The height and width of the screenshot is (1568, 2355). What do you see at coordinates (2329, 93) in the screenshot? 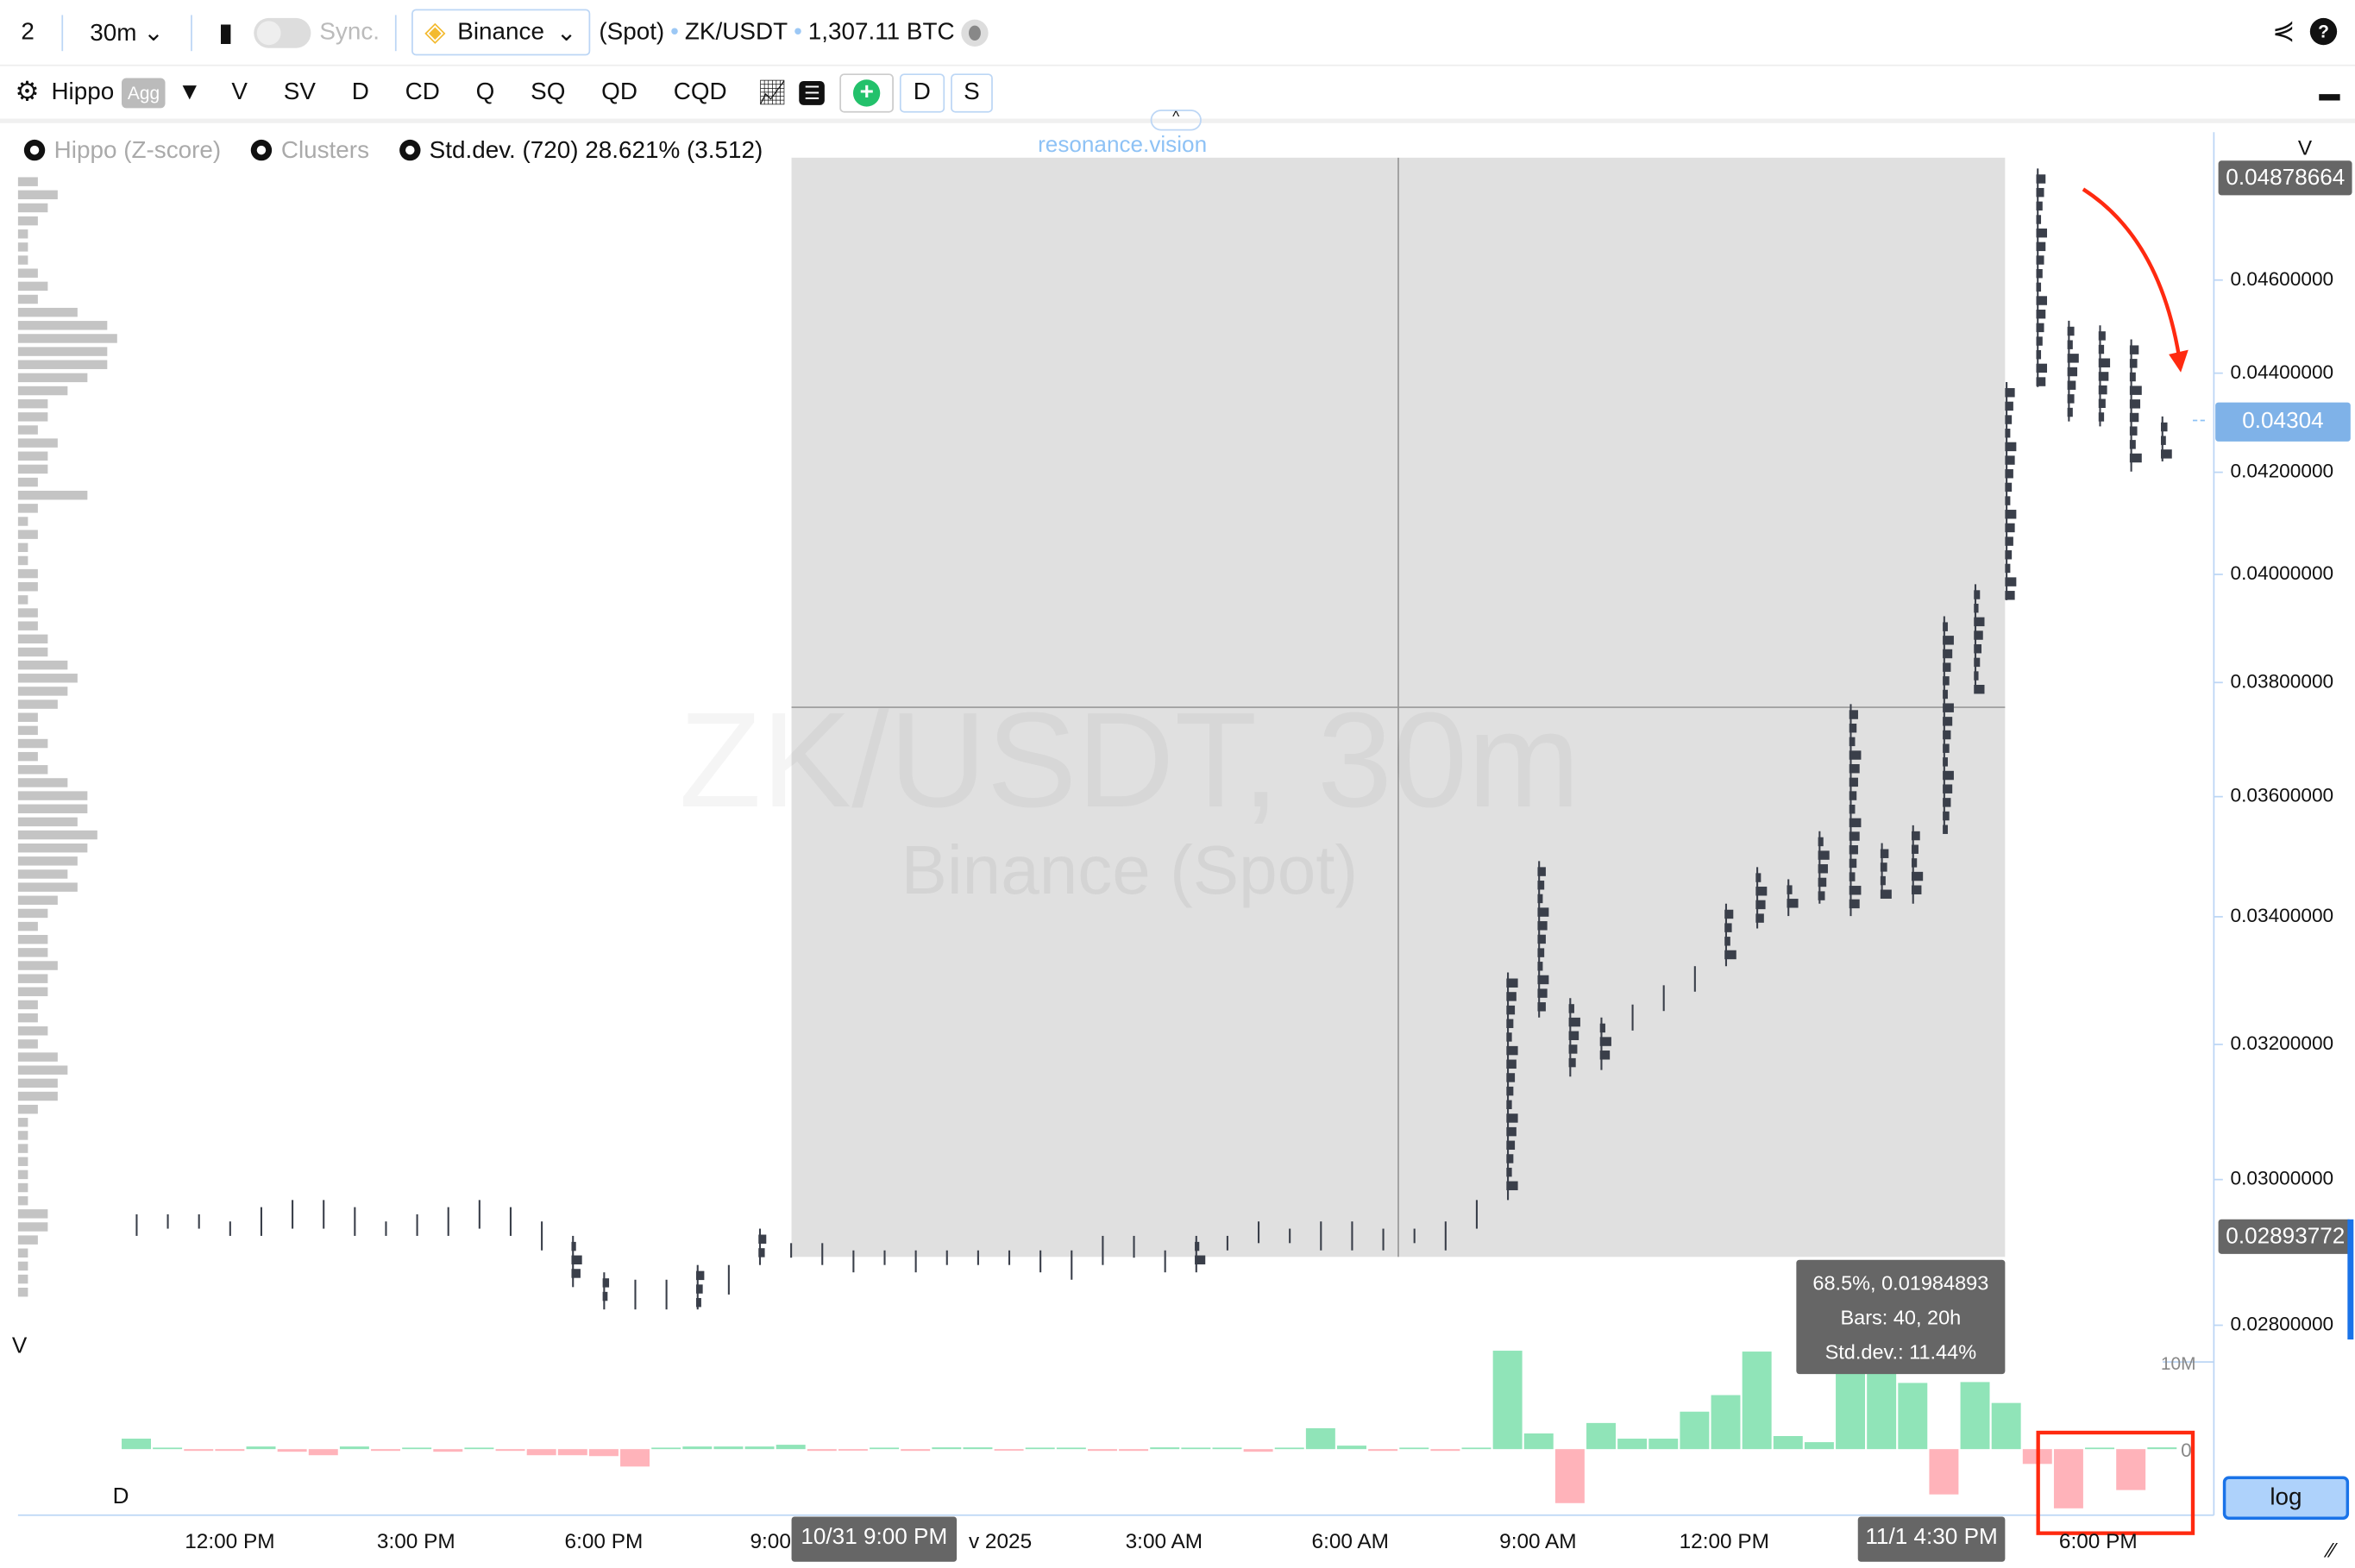
I see `ruler-icon: ▬` at bounding box center [2329, 93].